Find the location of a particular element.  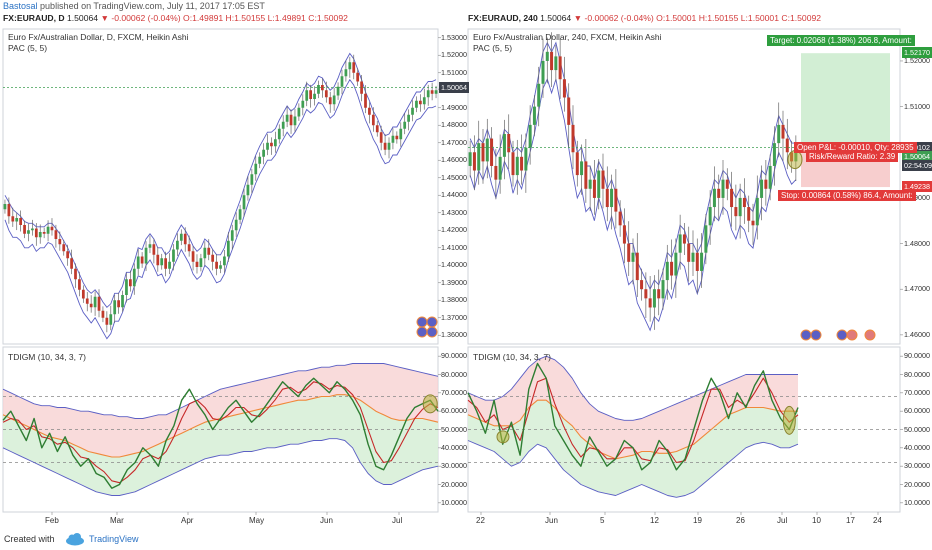

left-tdi-bearish-zone is located at coordinates (220, 410).